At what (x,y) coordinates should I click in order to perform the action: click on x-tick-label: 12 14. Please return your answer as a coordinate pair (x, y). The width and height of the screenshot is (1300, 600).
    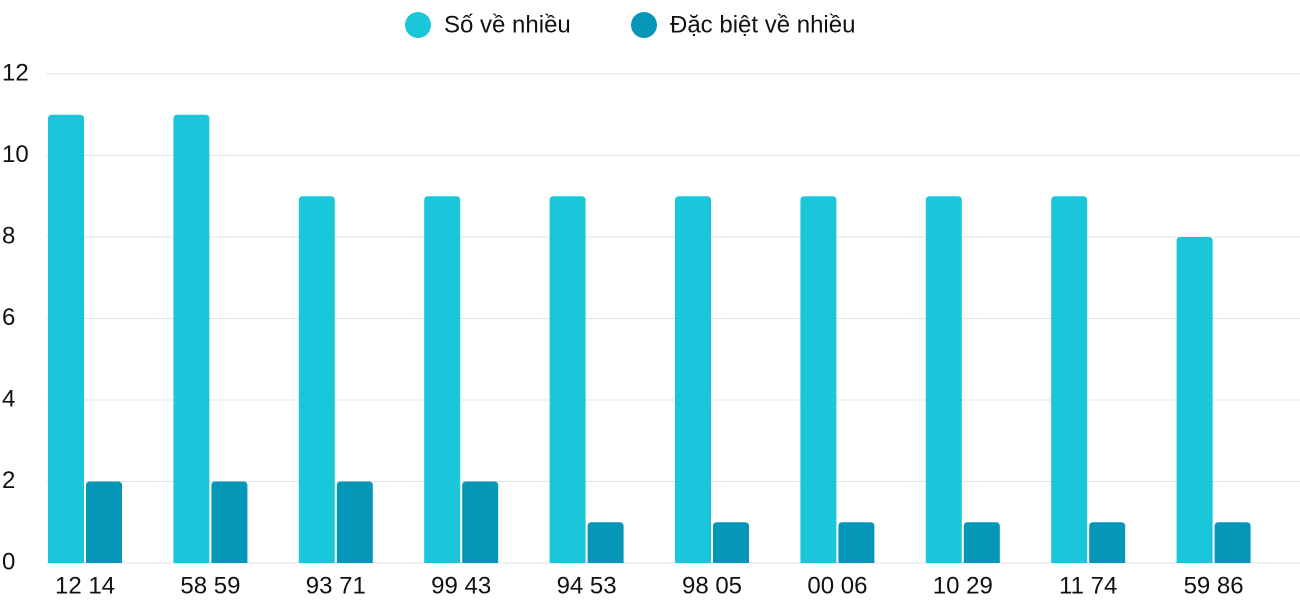
    Looking at the image, I should click on (85, 585).